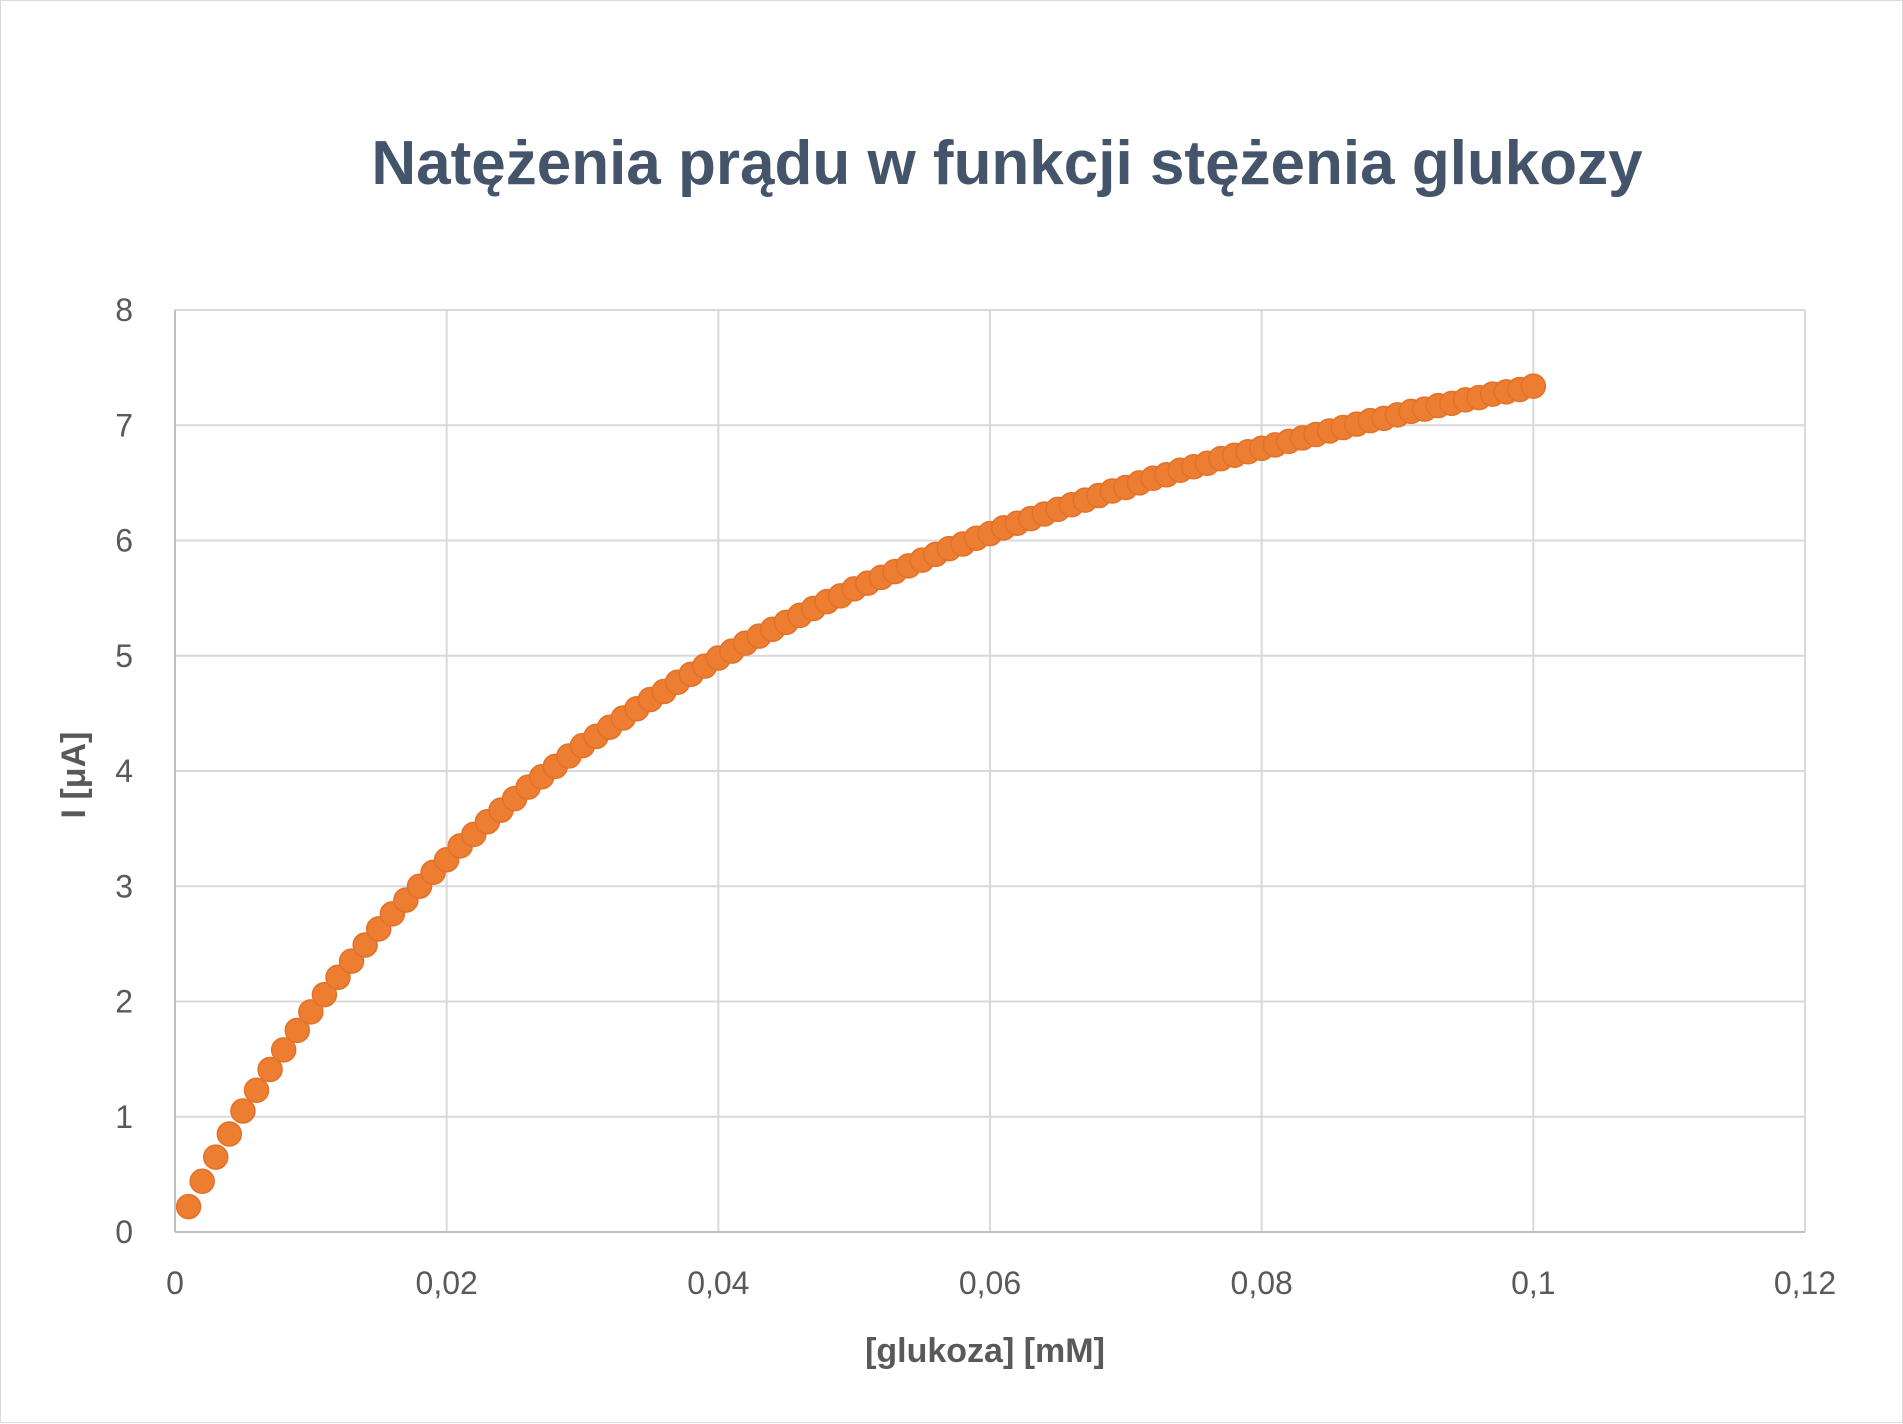 Image resolution: width=1903 pixels, height=1424 pixels. I want to click on y-tick-label: 0, so click(124, 1232).